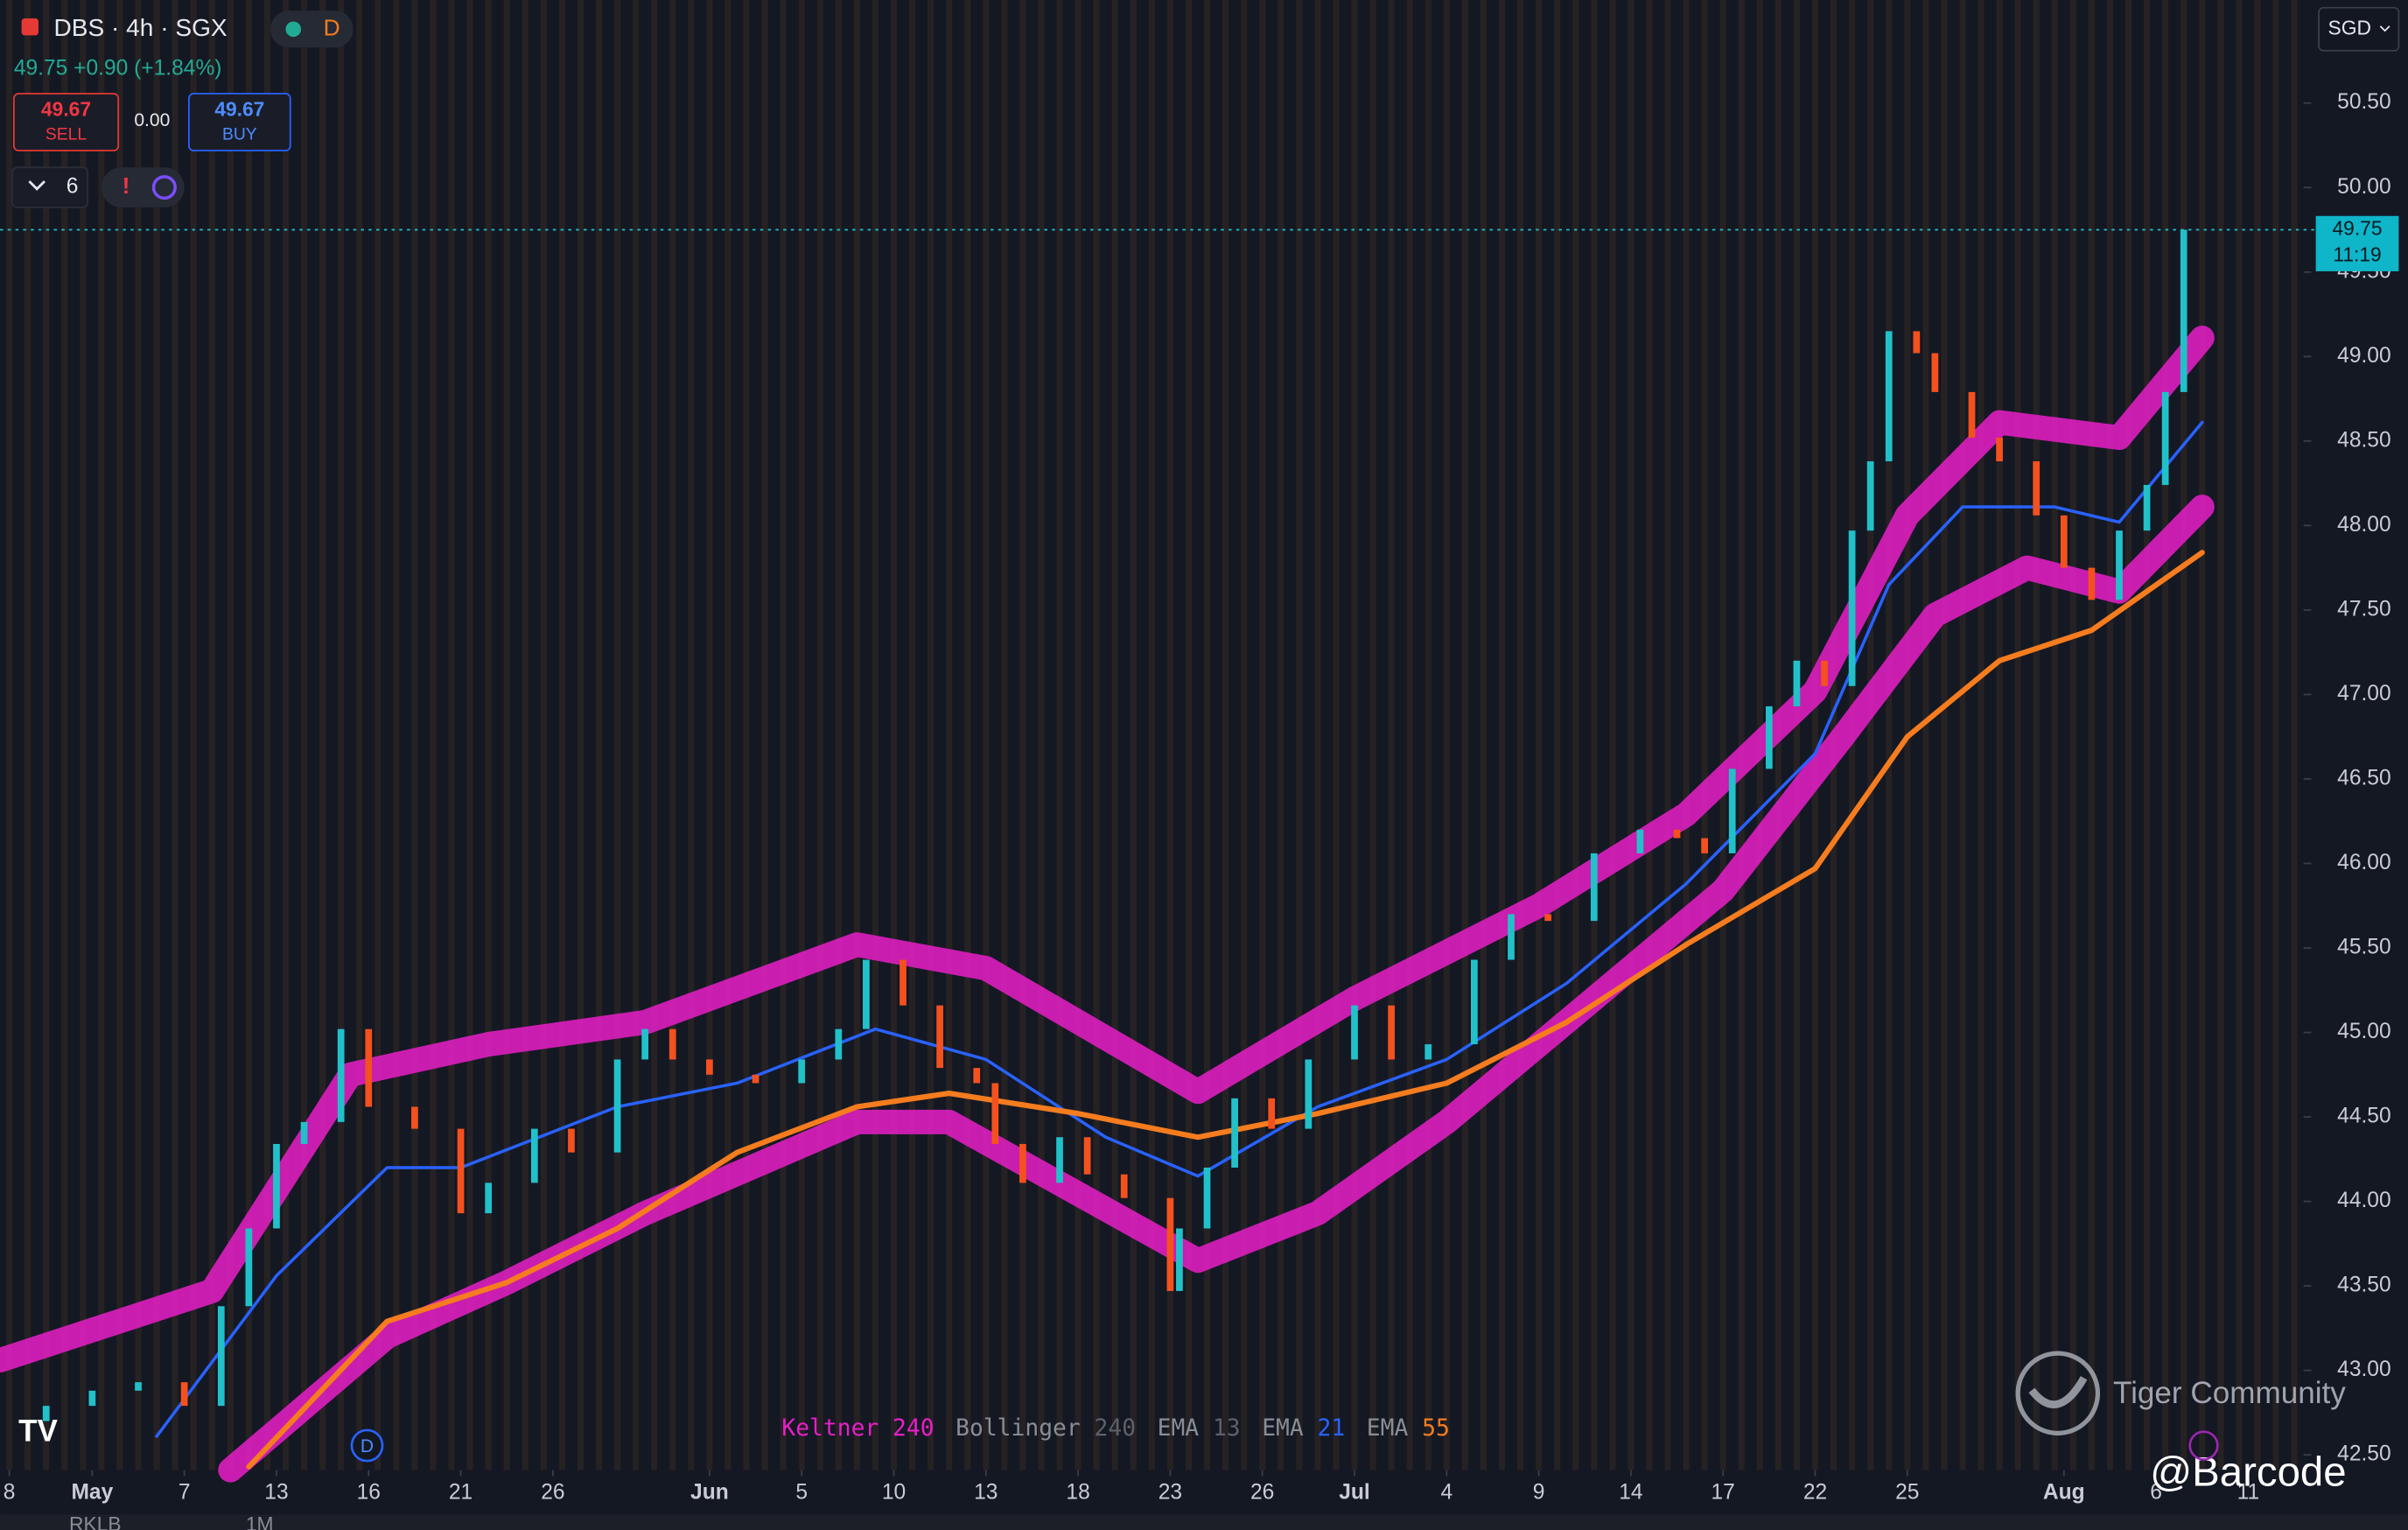 The width and height of the screenshot is (2408, 1530). Describe the element at coordinates (369, 1492) in the screenshot. I see `x-tick-label: 16` at that location.